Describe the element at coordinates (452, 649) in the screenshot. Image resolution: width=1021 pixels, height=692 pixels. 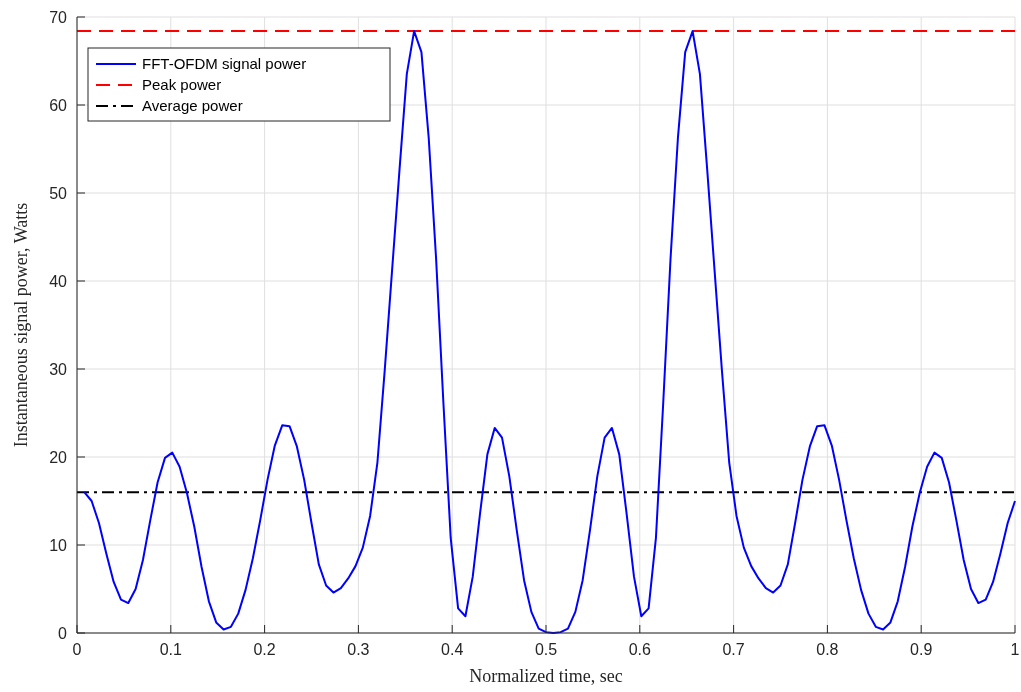
I see `x-tick-label: 0.4` at that location.